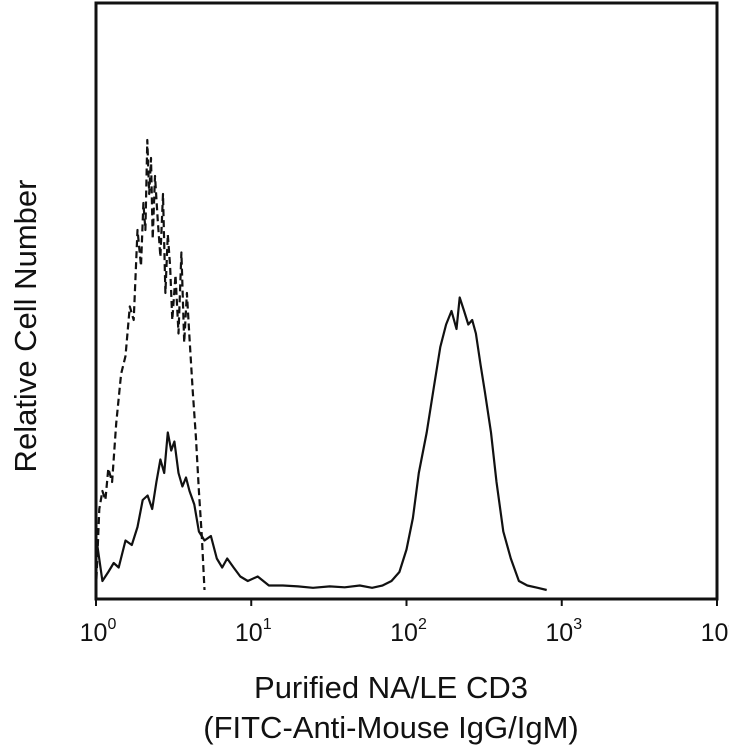 The image size is (729, 751). Describe the element at coordinates (253, 631) in the screenshot. I see `x-tick-label: 10¹` at that location.